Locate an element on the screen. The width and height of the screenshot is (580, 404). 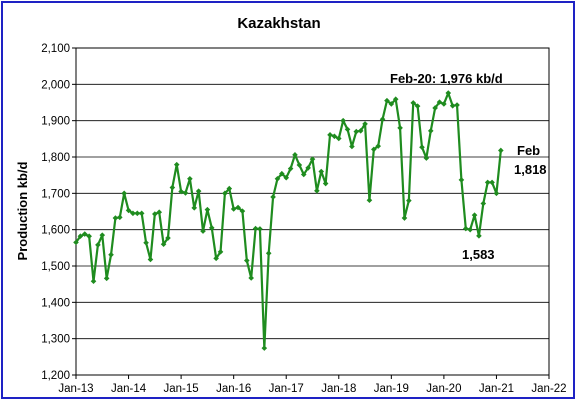
y-tick-label: 1,700 is located at coordinates (55, 194).